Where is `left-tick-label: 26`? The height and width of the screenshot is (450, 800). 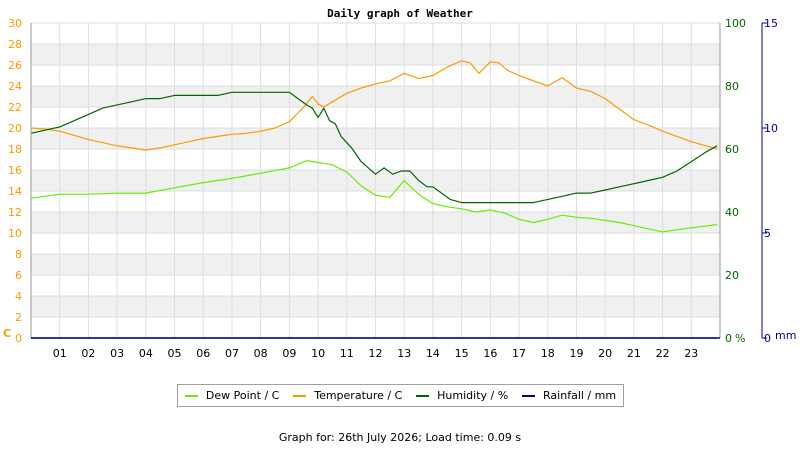
left-tick-label: 26 is located at coordinates (15, 65).